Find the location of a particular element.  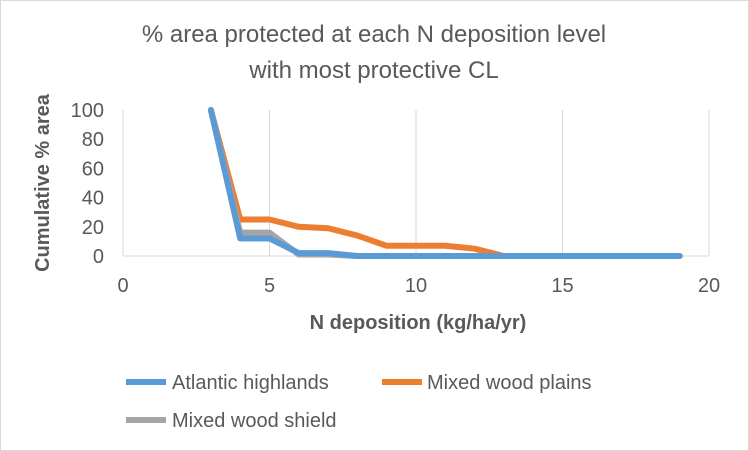

y-tick-label: 100 is located at coordinates (87, 111).